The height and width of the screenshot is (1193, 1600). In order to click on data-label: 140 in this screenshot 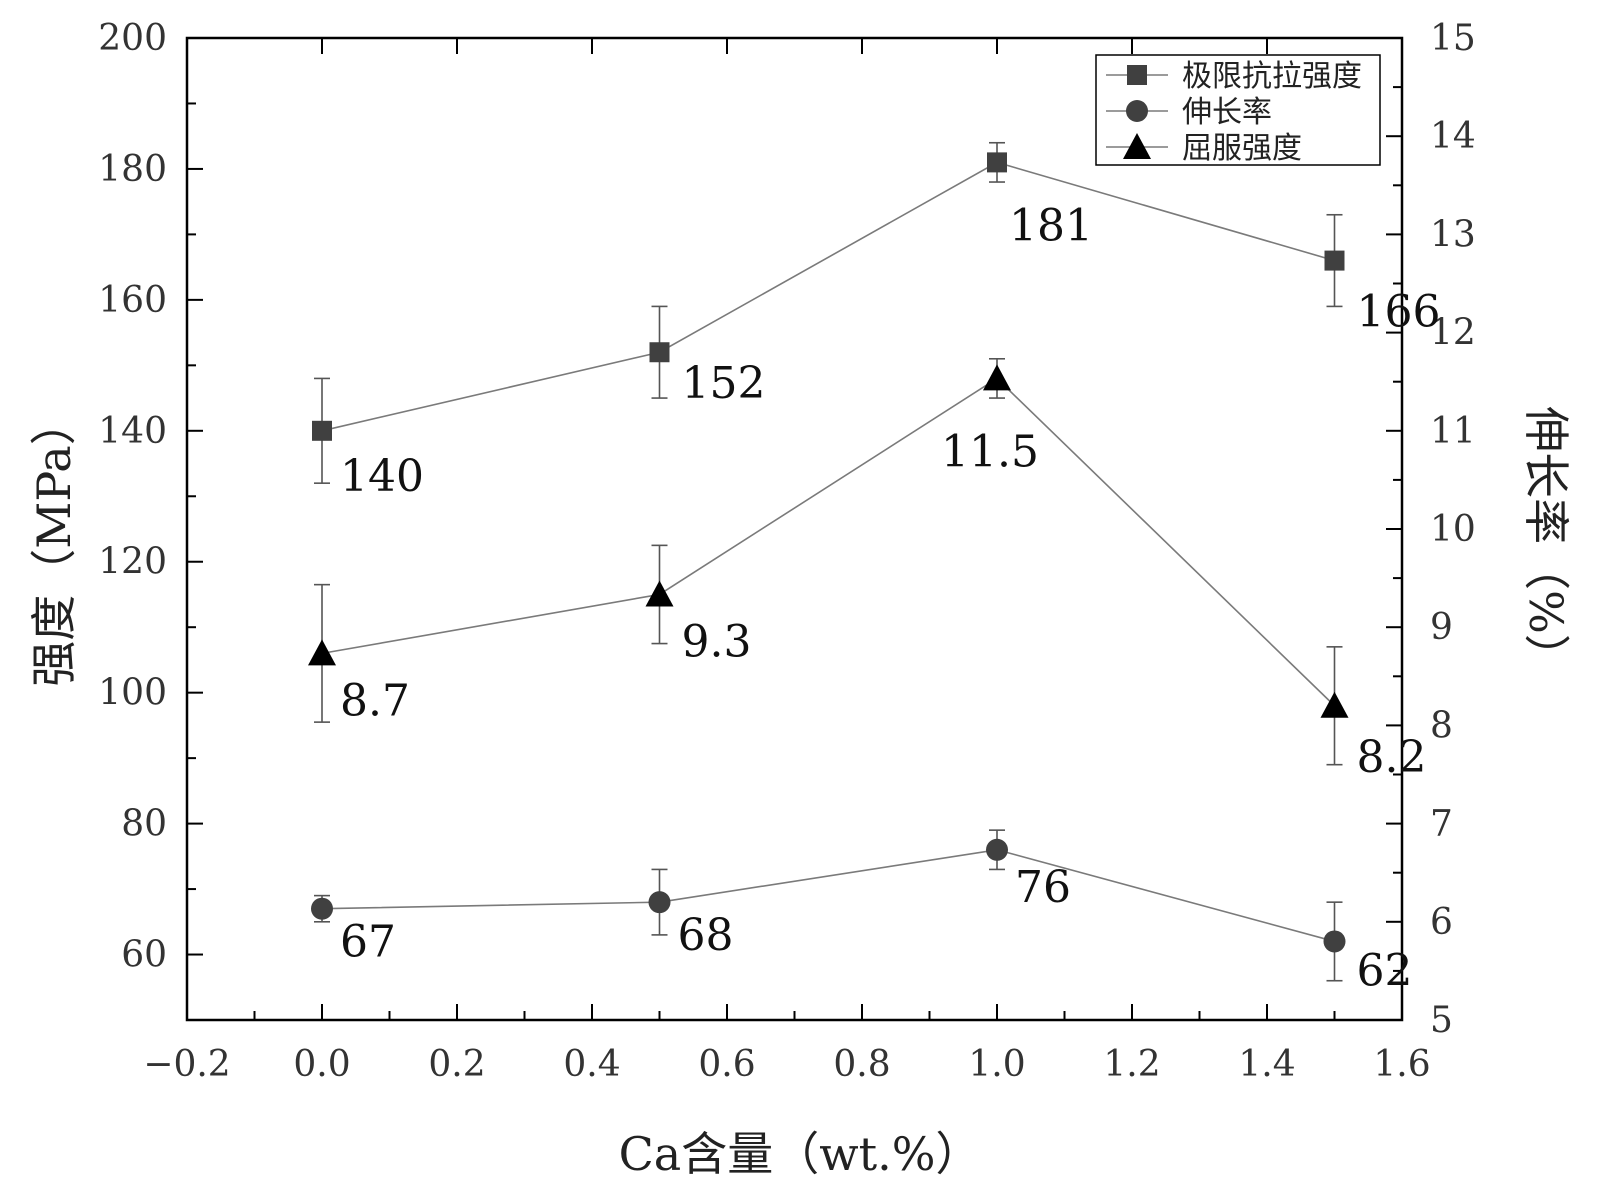, I will do `click(382, 476)`.